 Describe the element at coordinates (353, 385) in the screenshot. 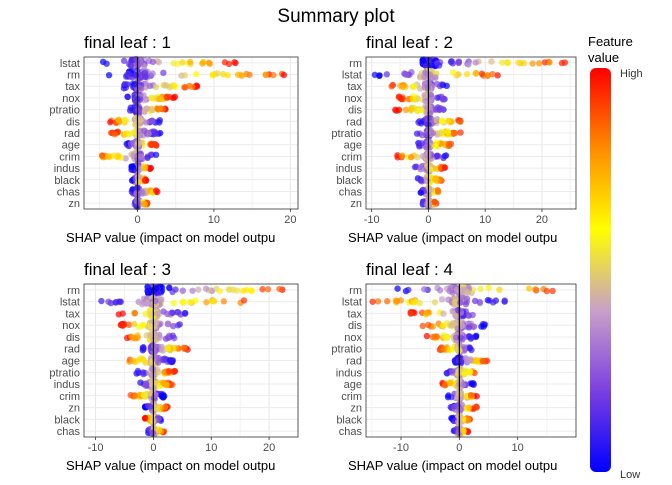

I see `y-tick-label: age` at that location.